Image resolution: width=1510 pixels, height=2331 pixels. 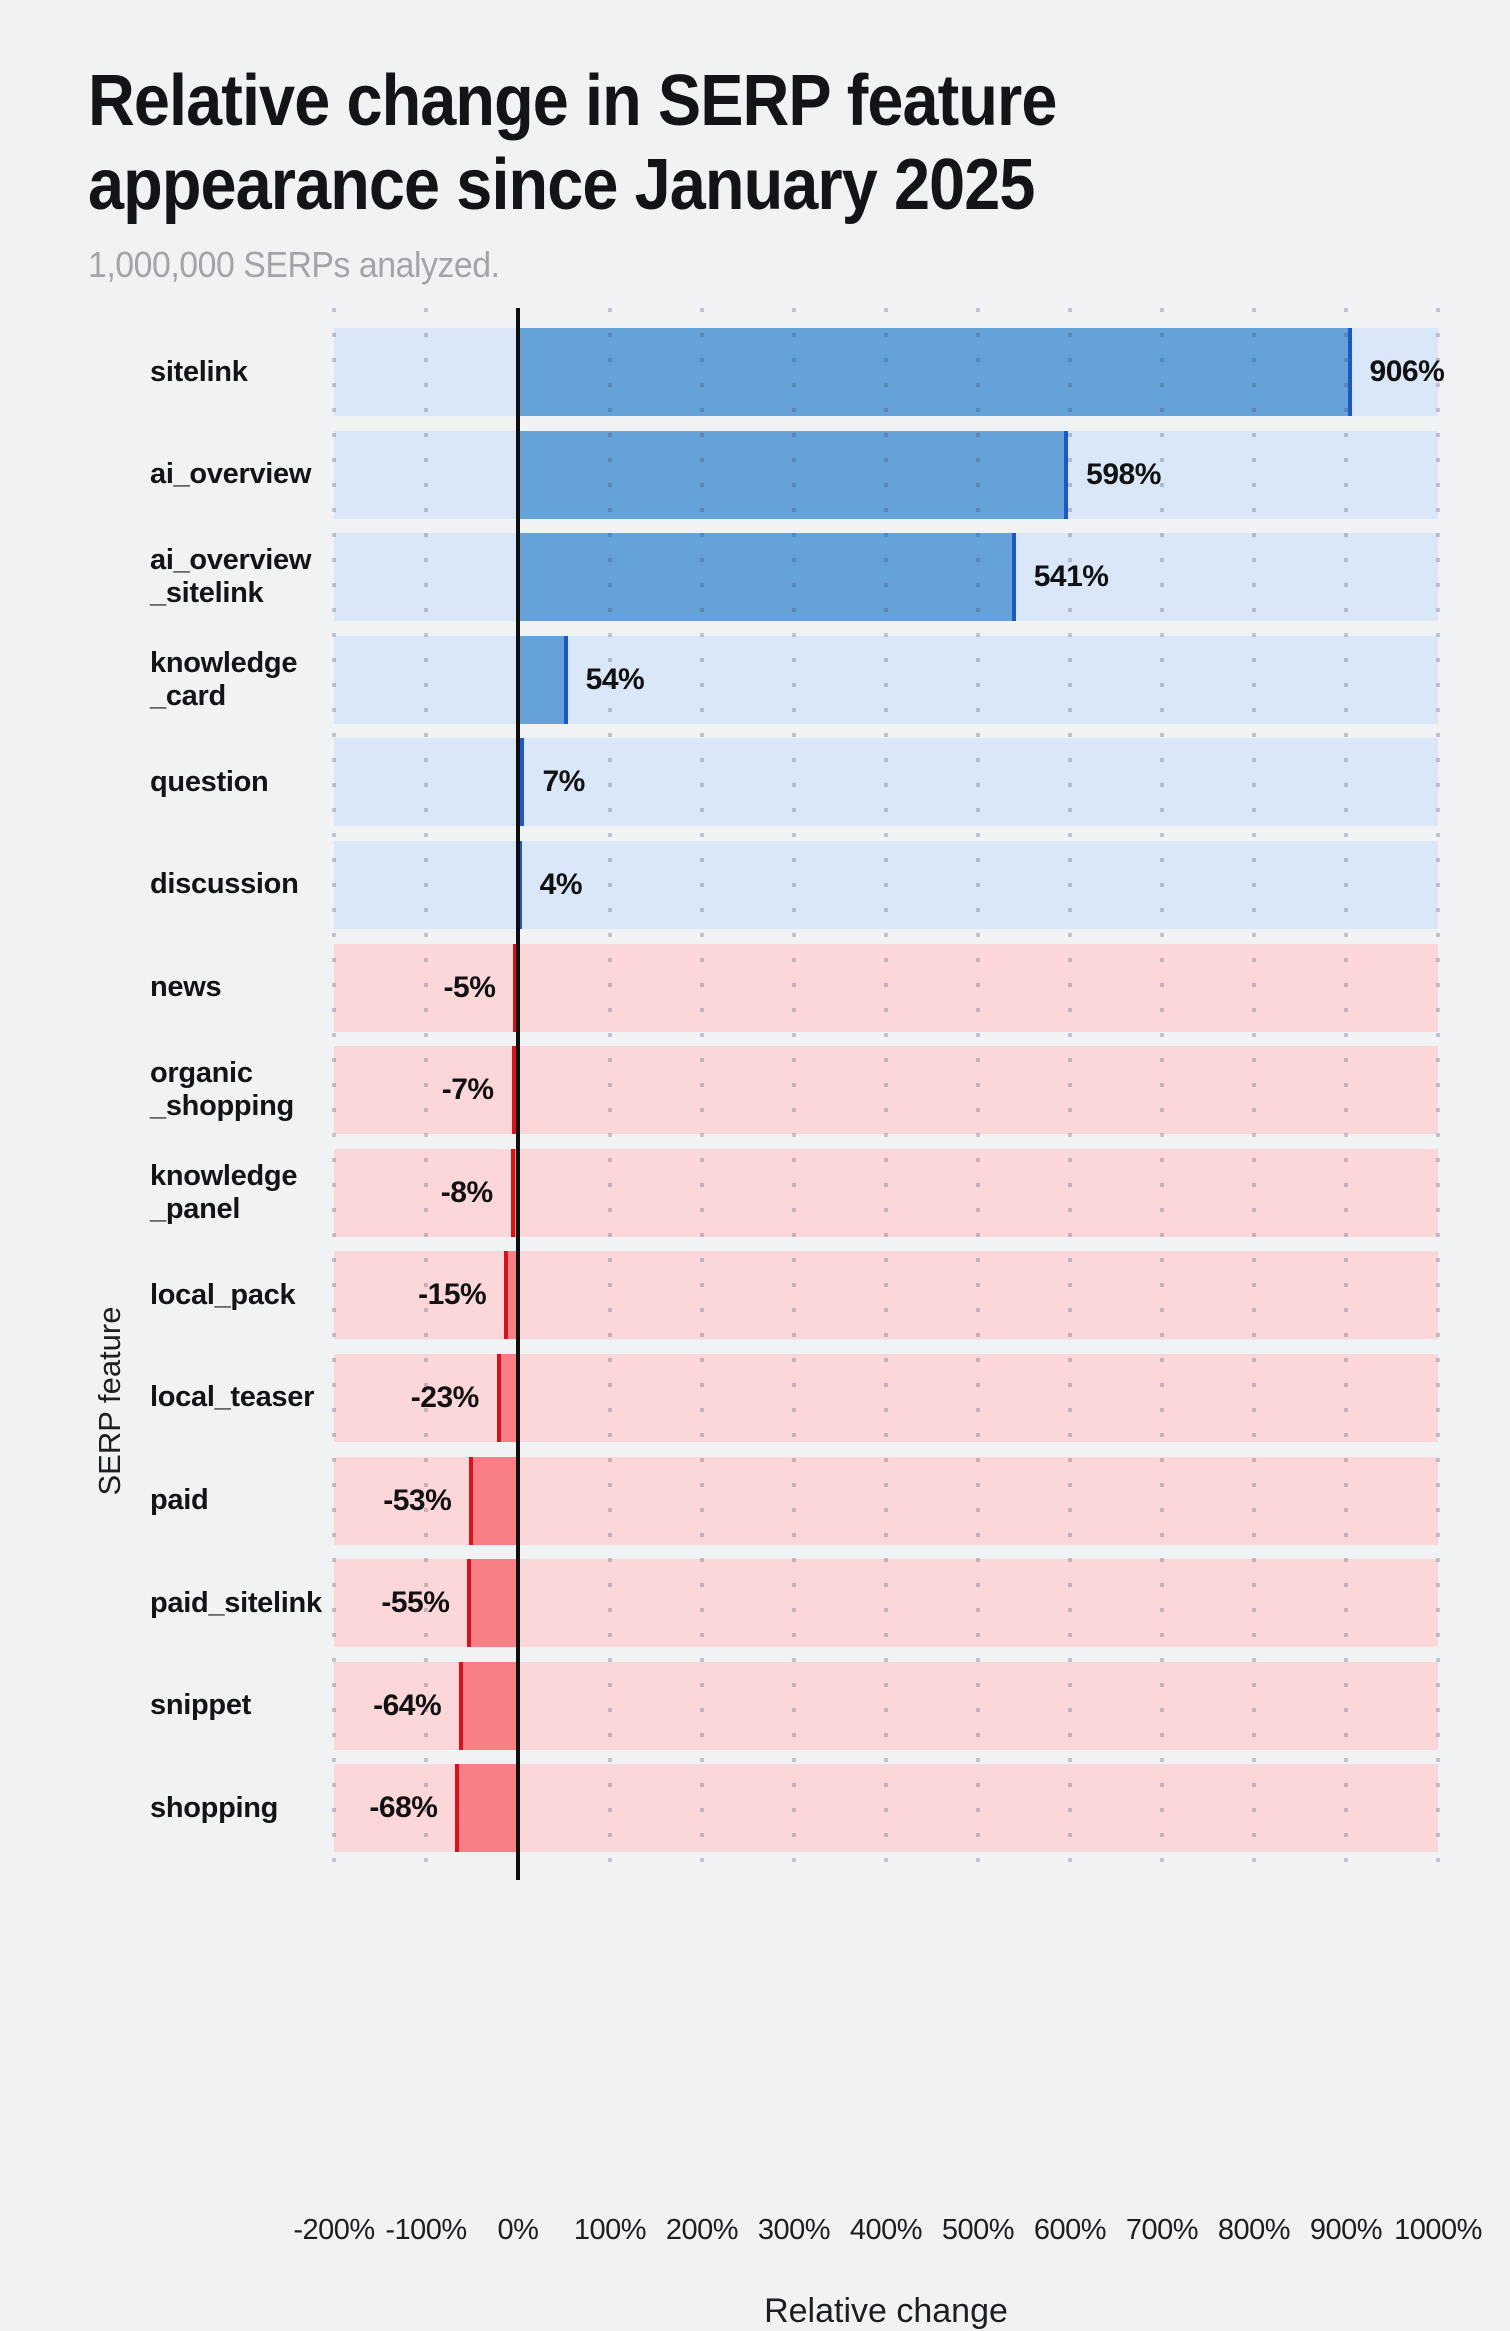 What do you see at coordinates (1254, 2230) in the screenshot?
I see `x-tick-label: 800%` at bounding box center [1254, 2230].